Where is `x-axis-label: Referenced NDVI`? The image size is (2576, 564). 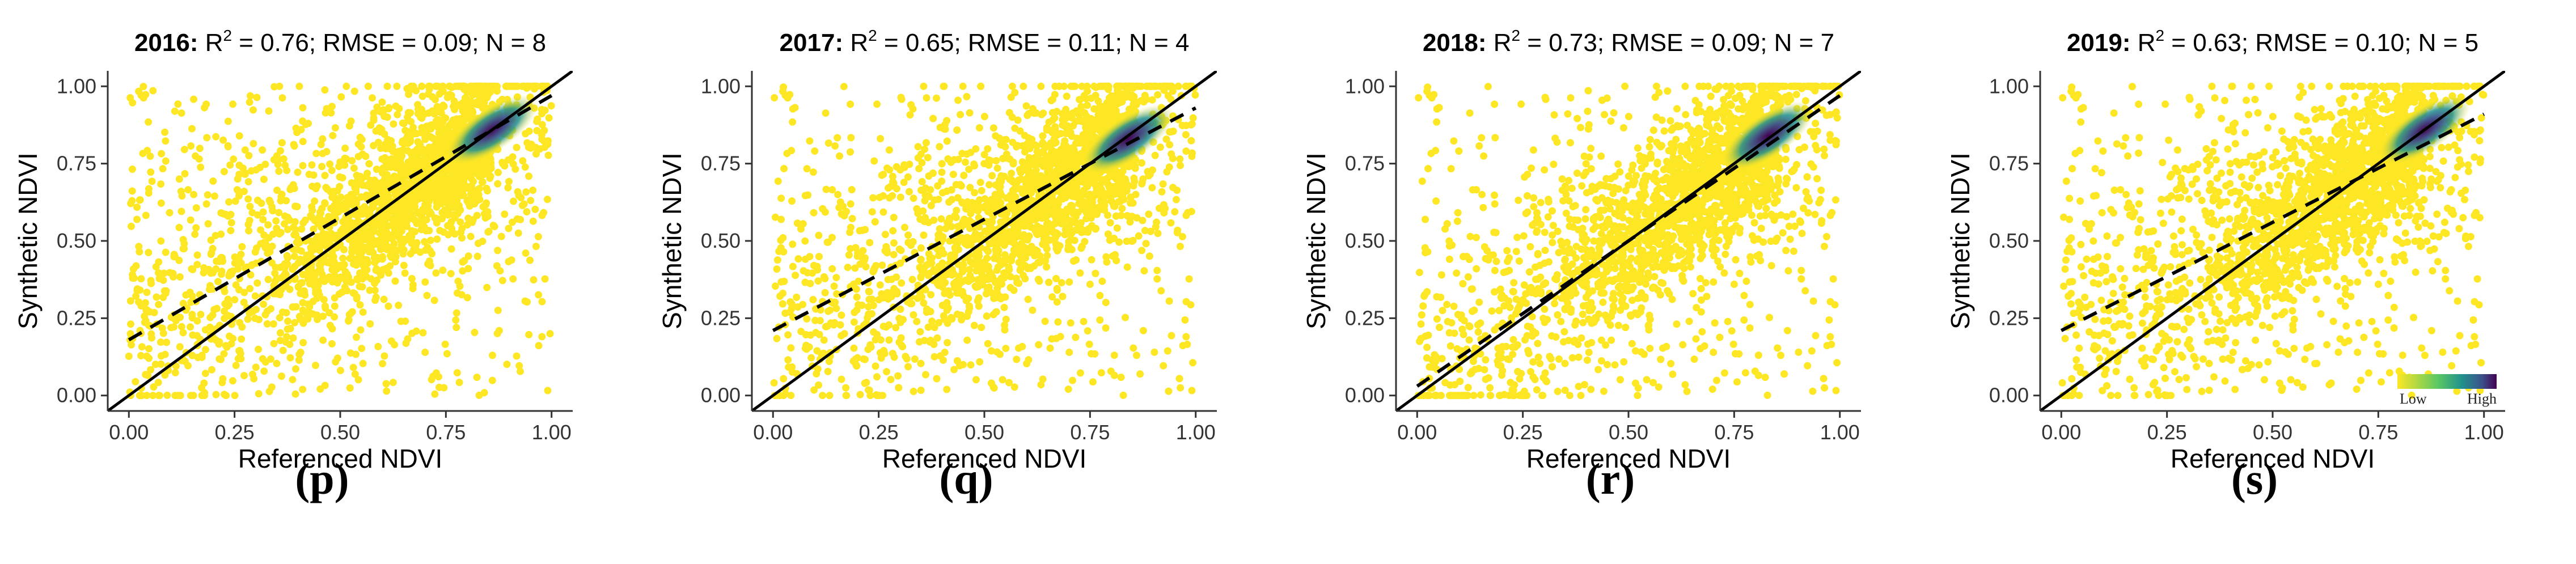 x-axis-label: Referenced NDVI is located at coordinates (340, 458).